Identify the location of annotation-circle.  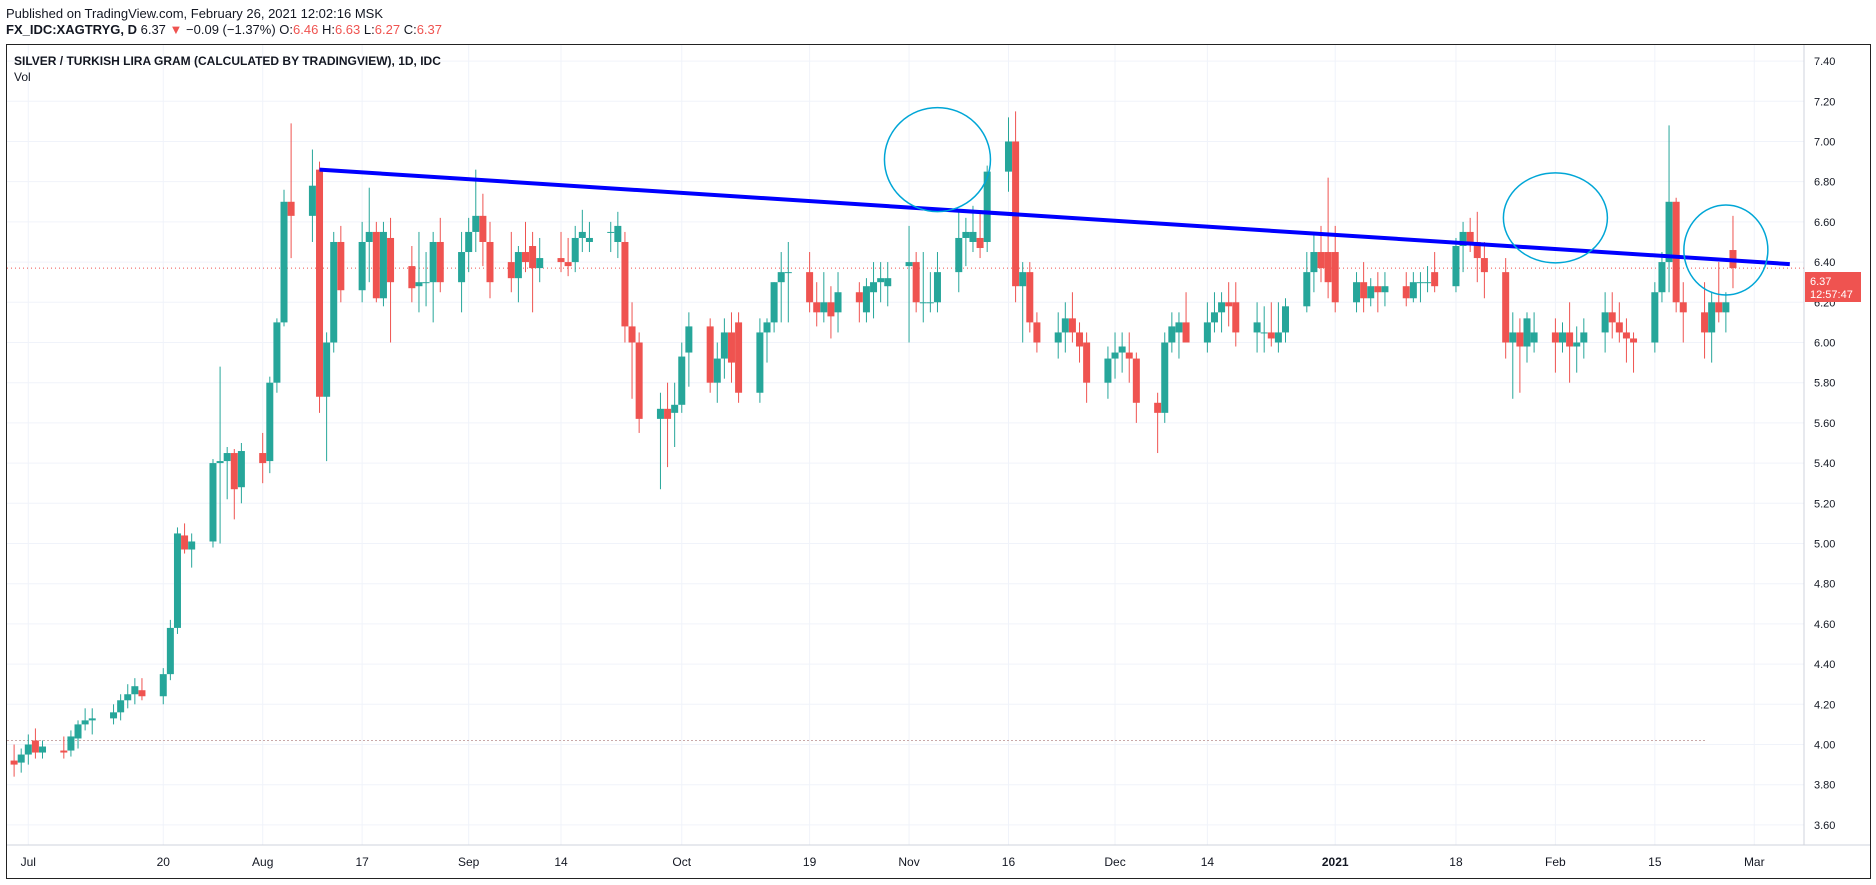
(1555, 218).